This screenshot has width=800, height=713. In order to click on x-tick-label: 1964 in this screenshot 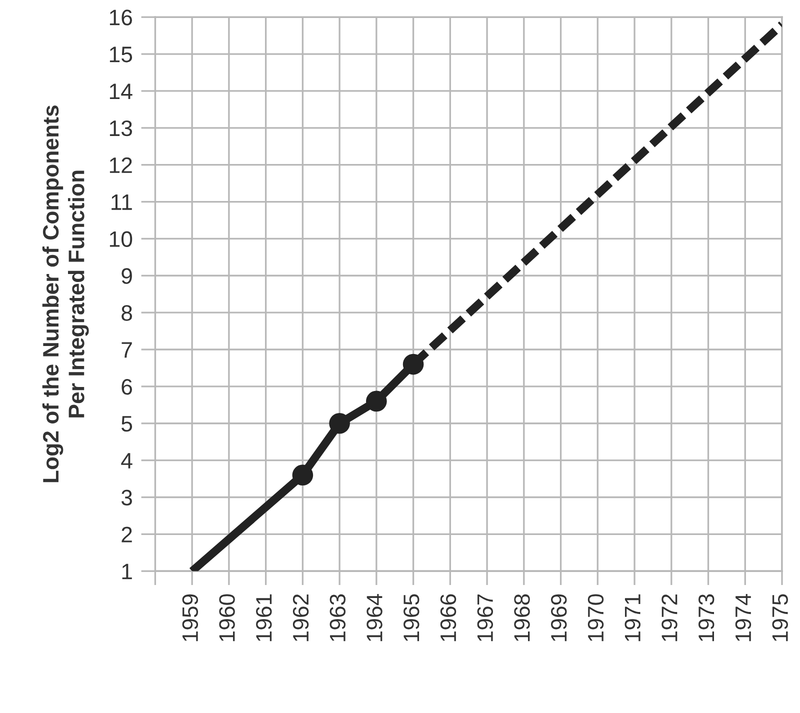, I will do `click(374, 618)`.